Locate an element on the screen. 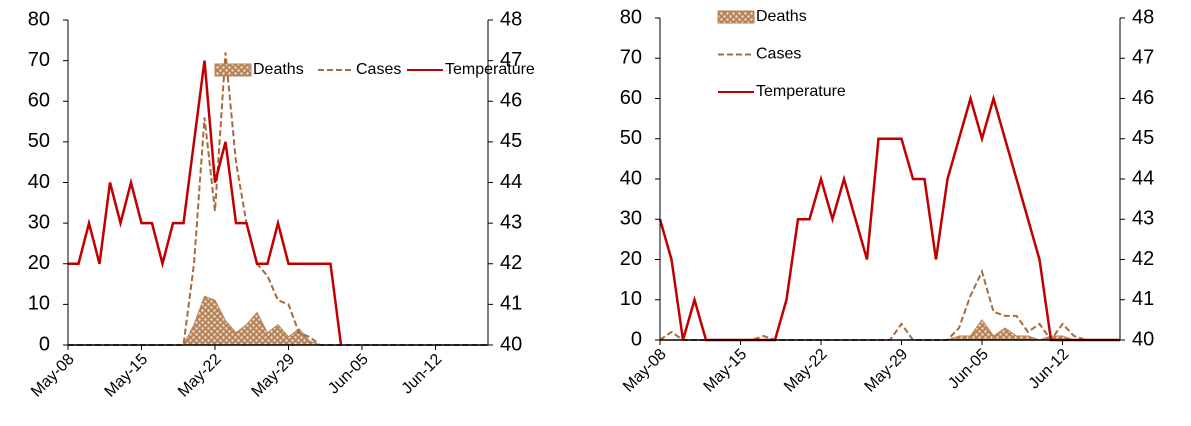  area is located at coordinates (278, 320).